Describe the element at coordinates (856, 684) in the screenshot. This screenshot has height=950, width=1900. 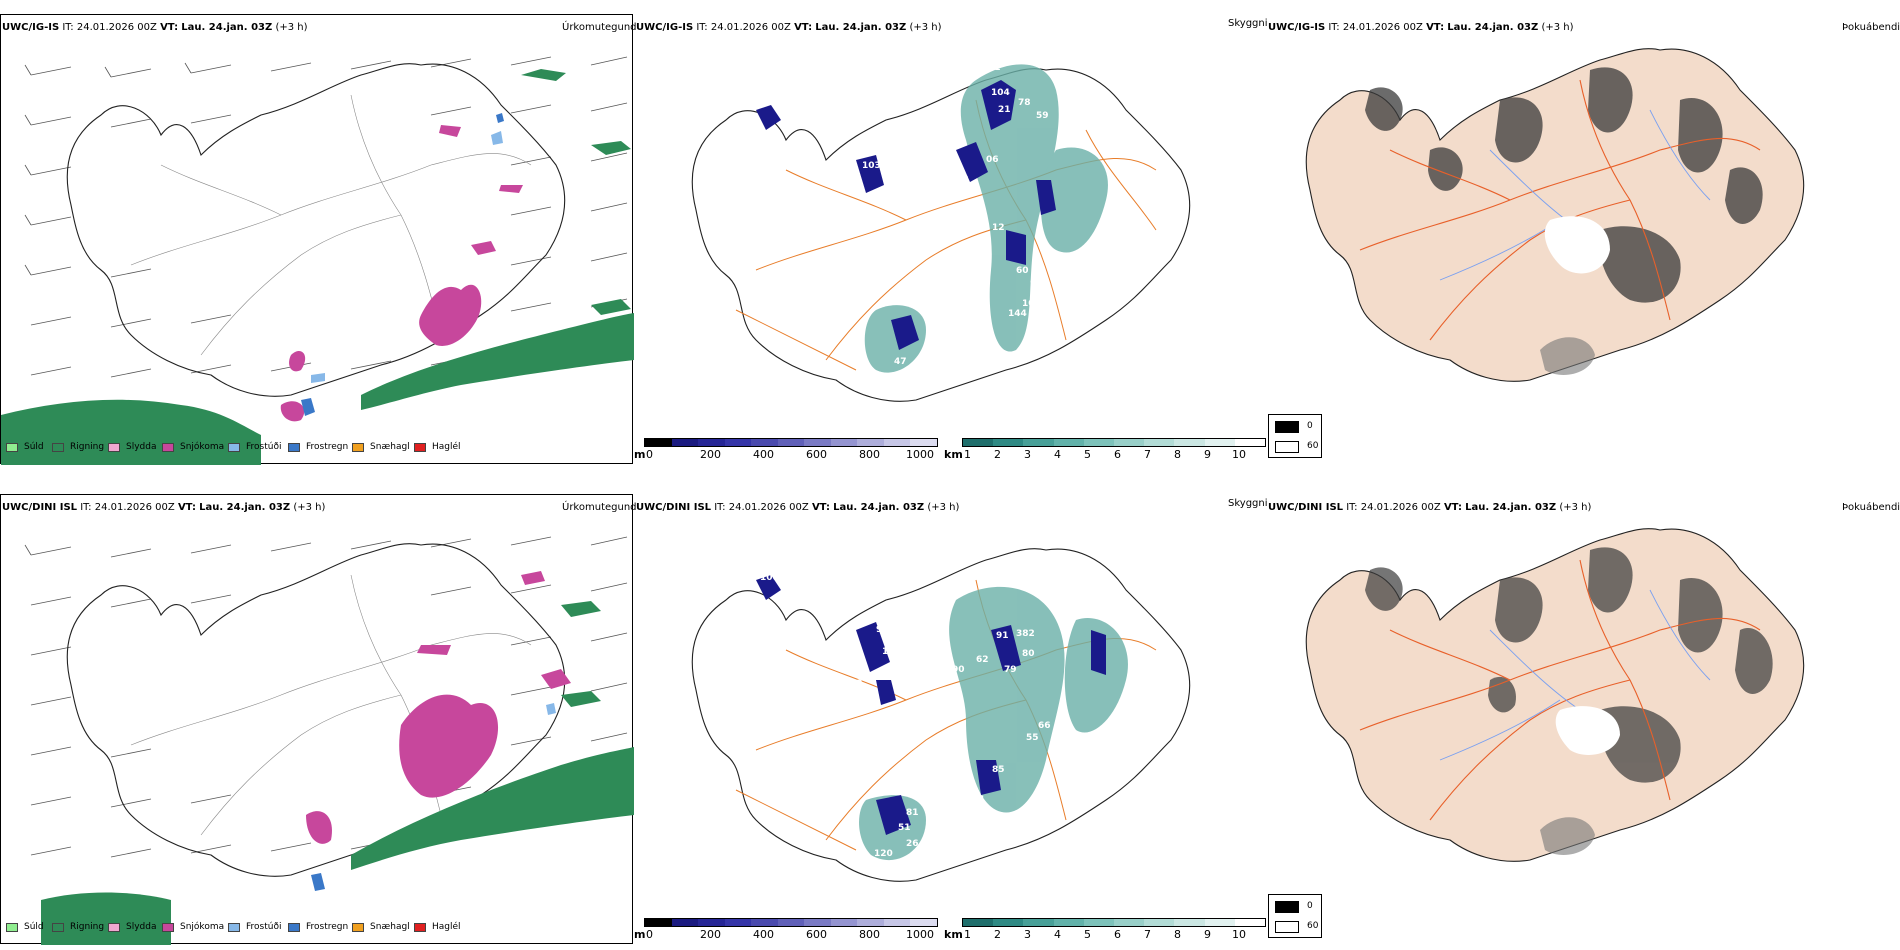
I see `svg-text: 72` at that location.